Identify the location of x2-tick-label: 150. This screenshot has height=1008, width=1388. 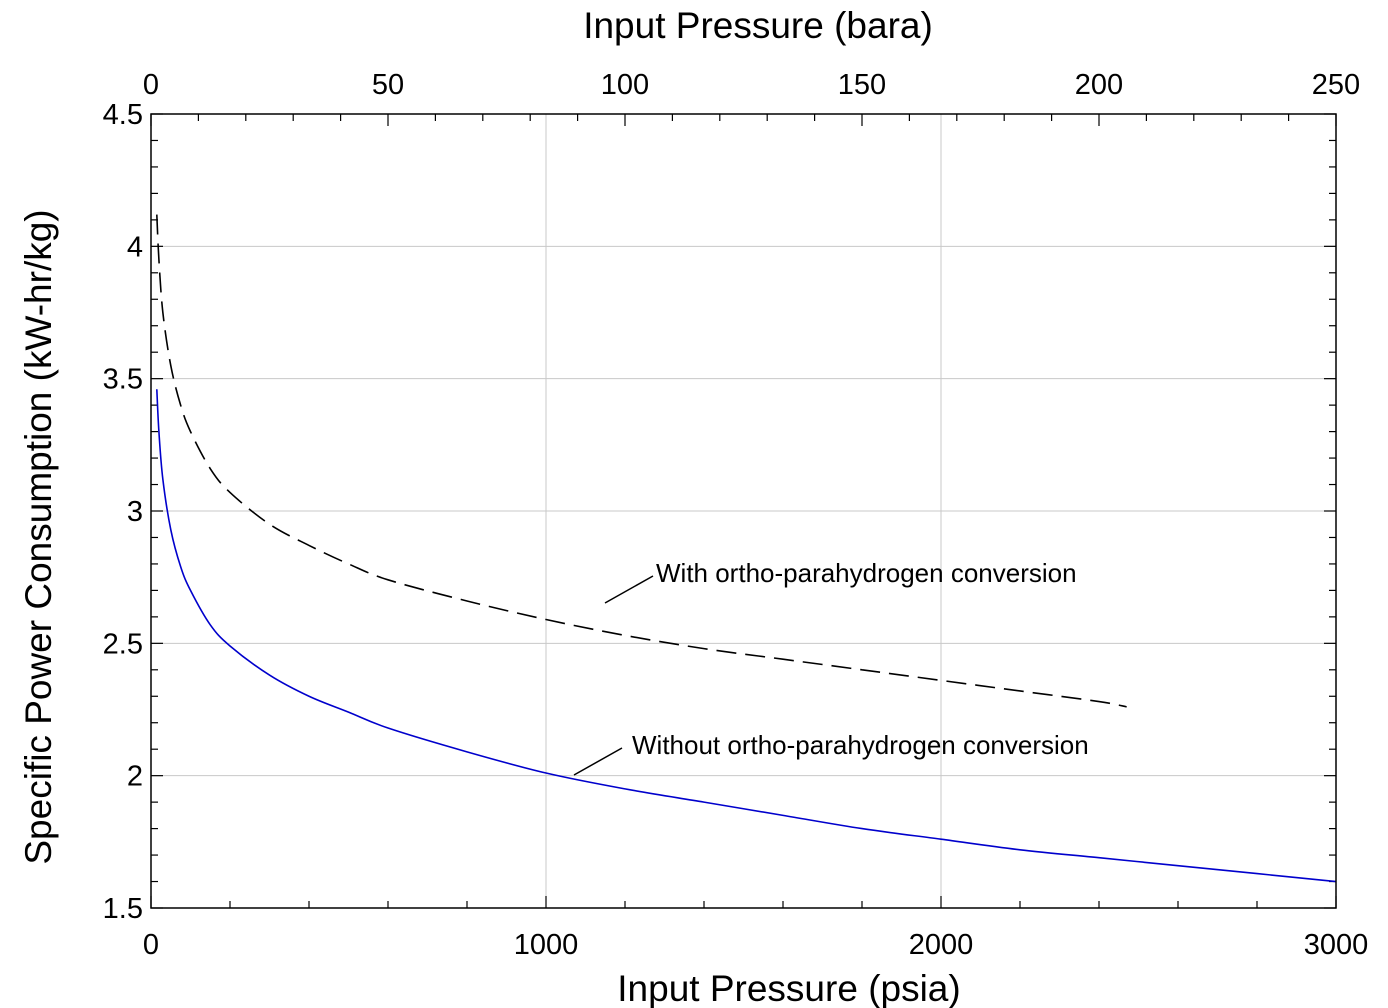
(862, 85).